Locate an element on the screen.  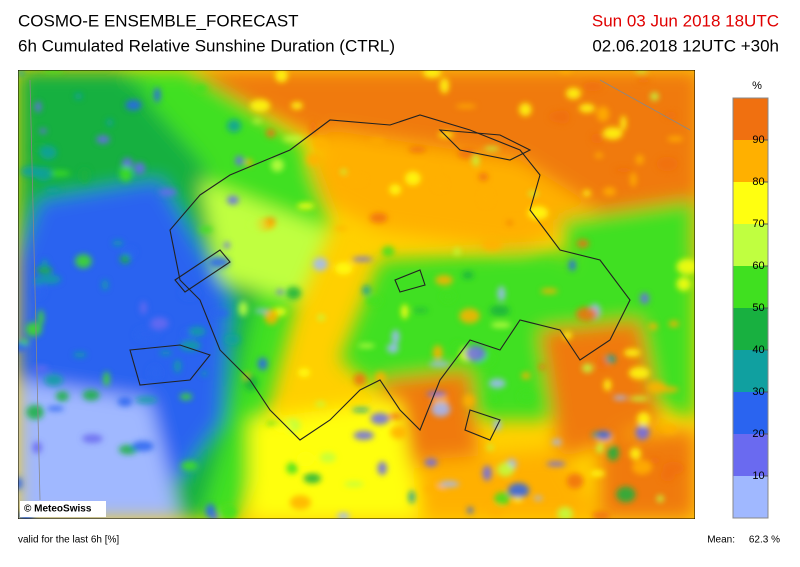
valid-time: Sun 03 Jun 2018 18UTC is located at coordinates (685, 20).